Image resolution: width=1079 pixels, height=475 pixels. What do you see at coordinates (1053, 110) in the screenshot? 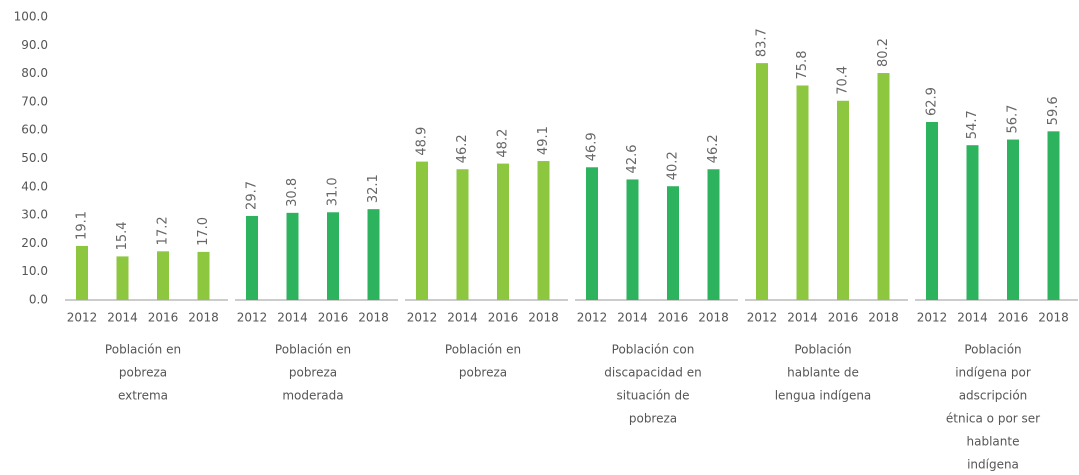
I see `value-label: 59.6` at bounding box center [1053, 110].